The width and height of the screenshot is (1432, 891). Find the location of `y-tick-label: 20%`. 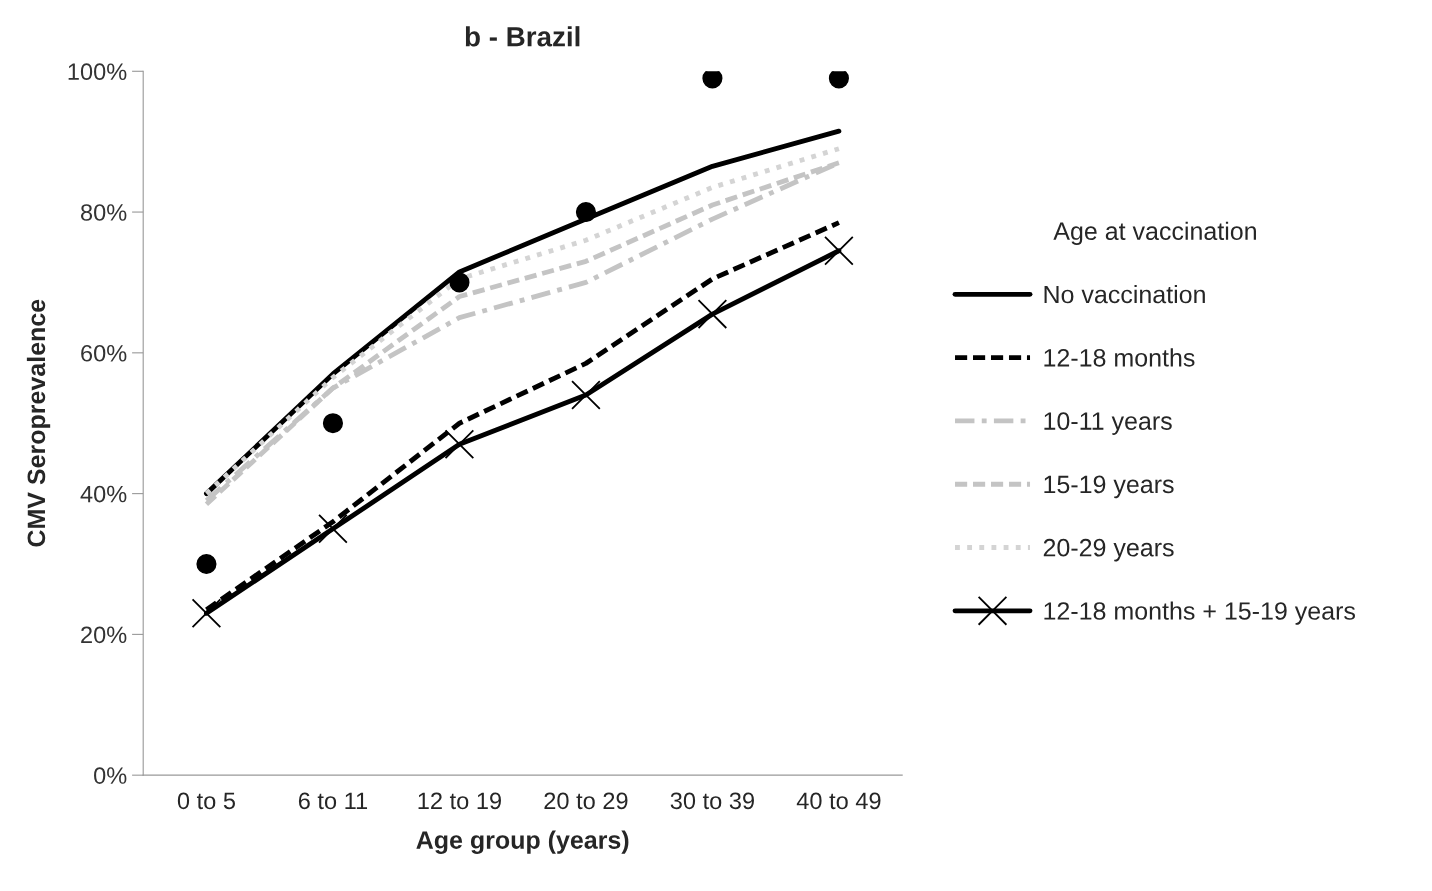

y-tick-label: 20% is located at coordinates (104, 635).